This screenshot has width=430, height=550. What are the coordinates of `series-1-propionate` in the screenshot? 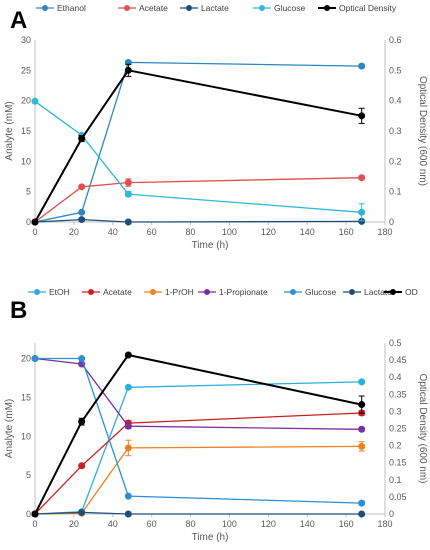 It's located at (198, 394).